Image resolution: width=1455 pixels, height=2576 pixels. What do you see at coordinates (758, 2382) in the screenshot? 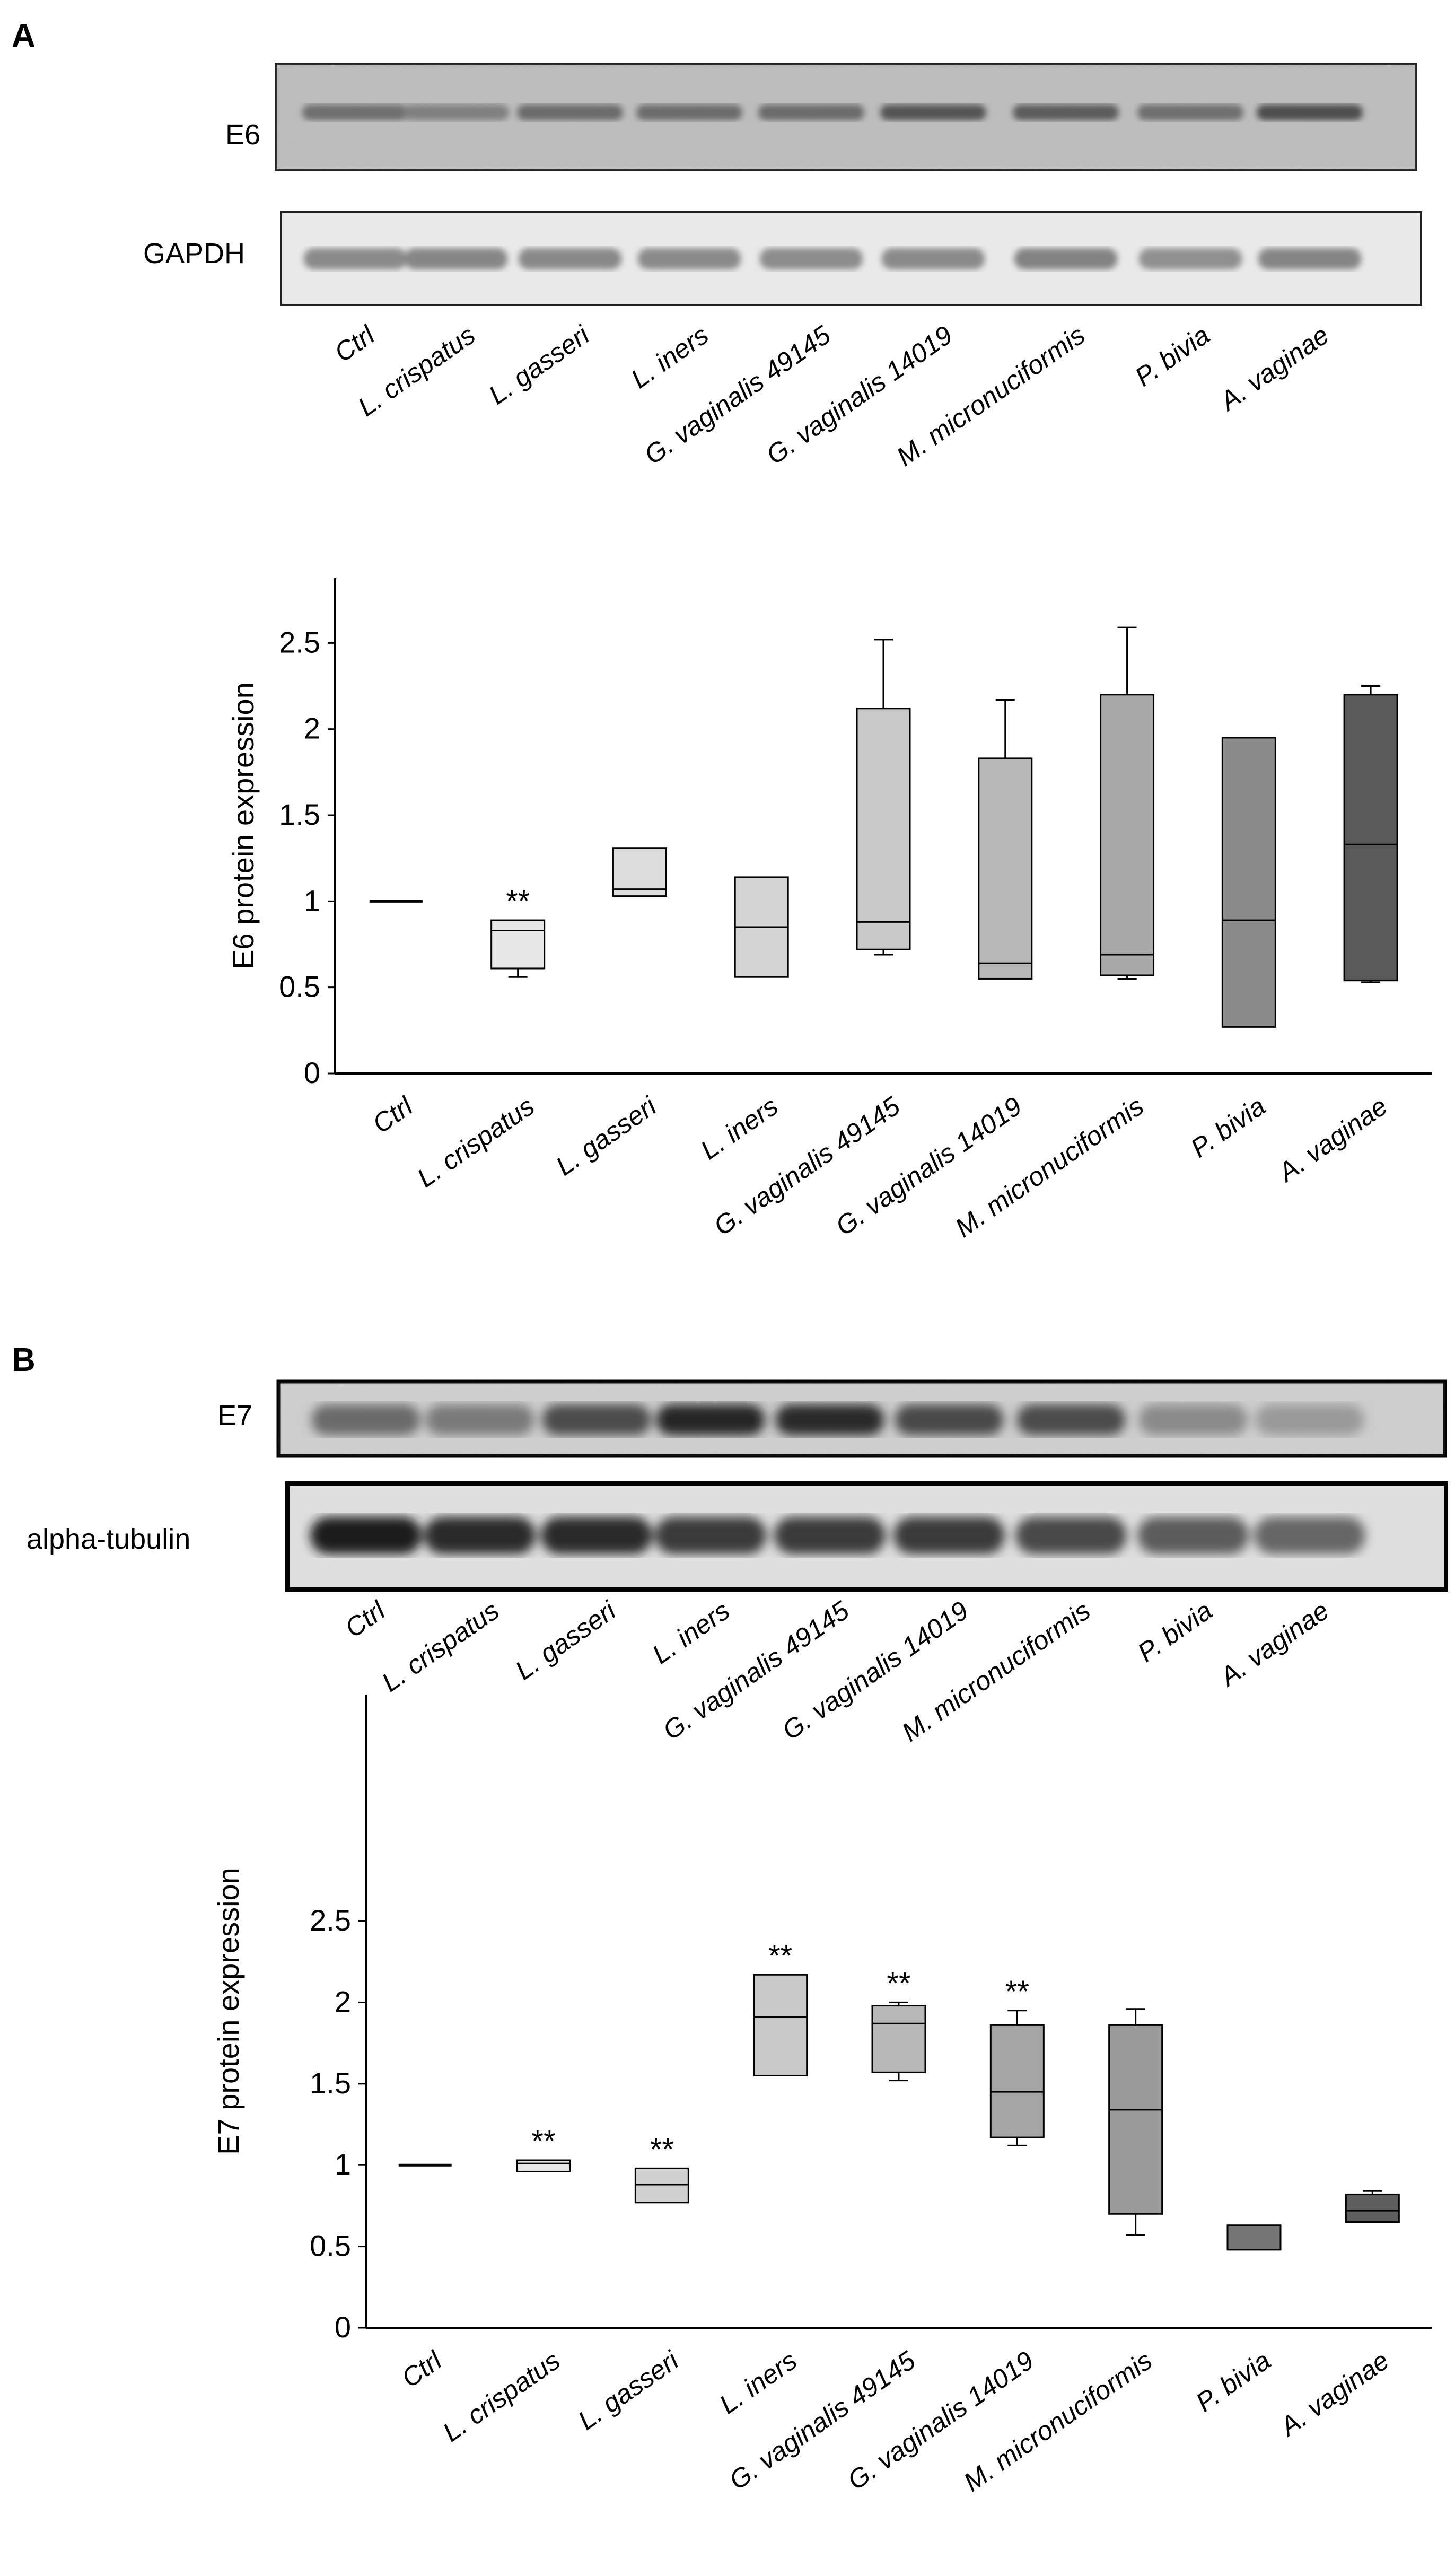
I see `x-tick-label-l-iners: L. iners` at bounding box center [758, 2382].